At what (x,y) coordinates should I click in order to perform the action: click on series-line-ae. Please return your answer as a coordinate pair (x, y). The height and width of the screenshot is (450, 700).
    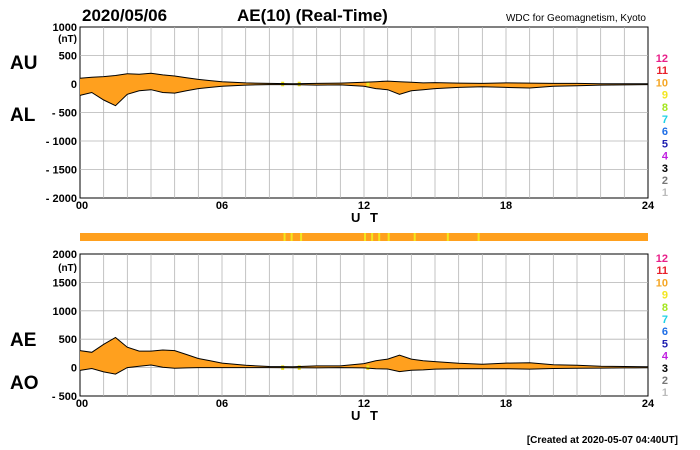
    Looking at the image, I should click on (364, 352).